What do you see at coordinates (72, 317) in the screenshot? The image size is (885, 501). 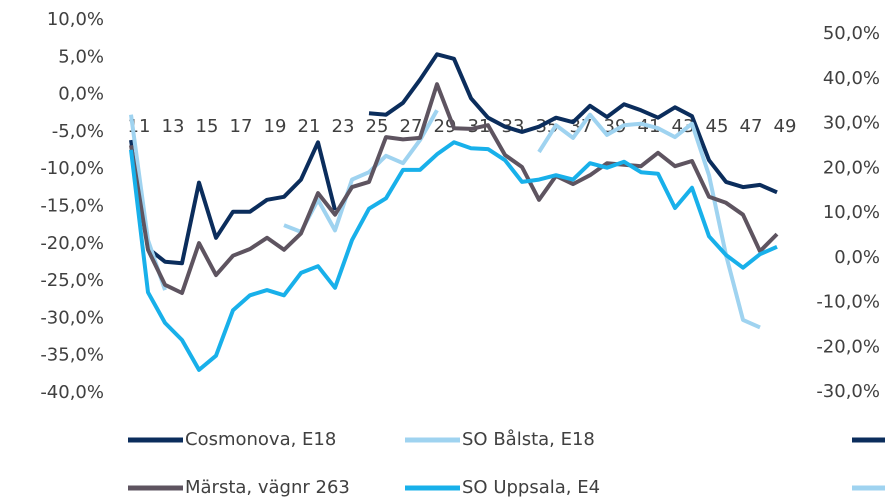 I see `y-tick-label: -30,0%` at bounding box center [72, 317].